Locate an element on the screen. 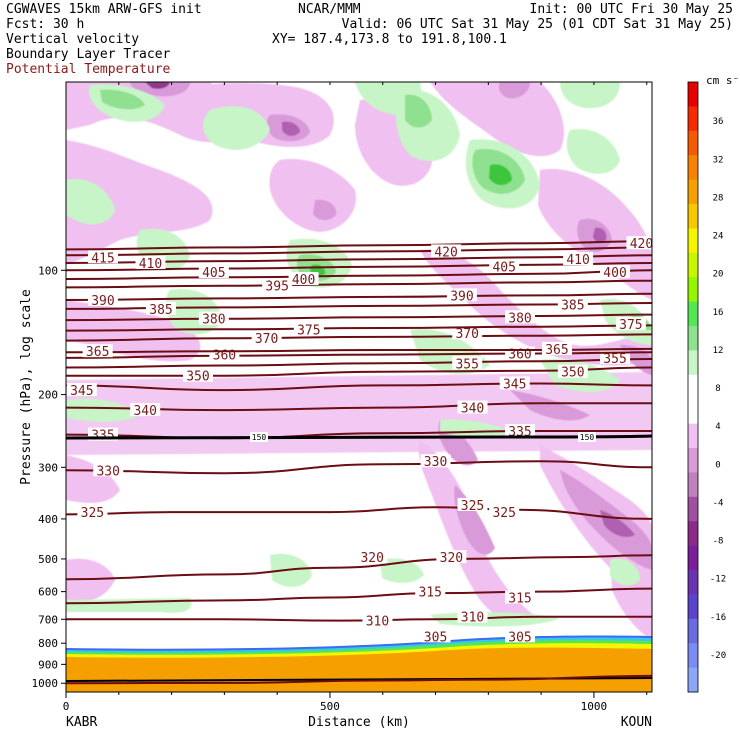 The image size is (740, 740). org-label: NCAR/MMM is located at coordinates (329, 9).